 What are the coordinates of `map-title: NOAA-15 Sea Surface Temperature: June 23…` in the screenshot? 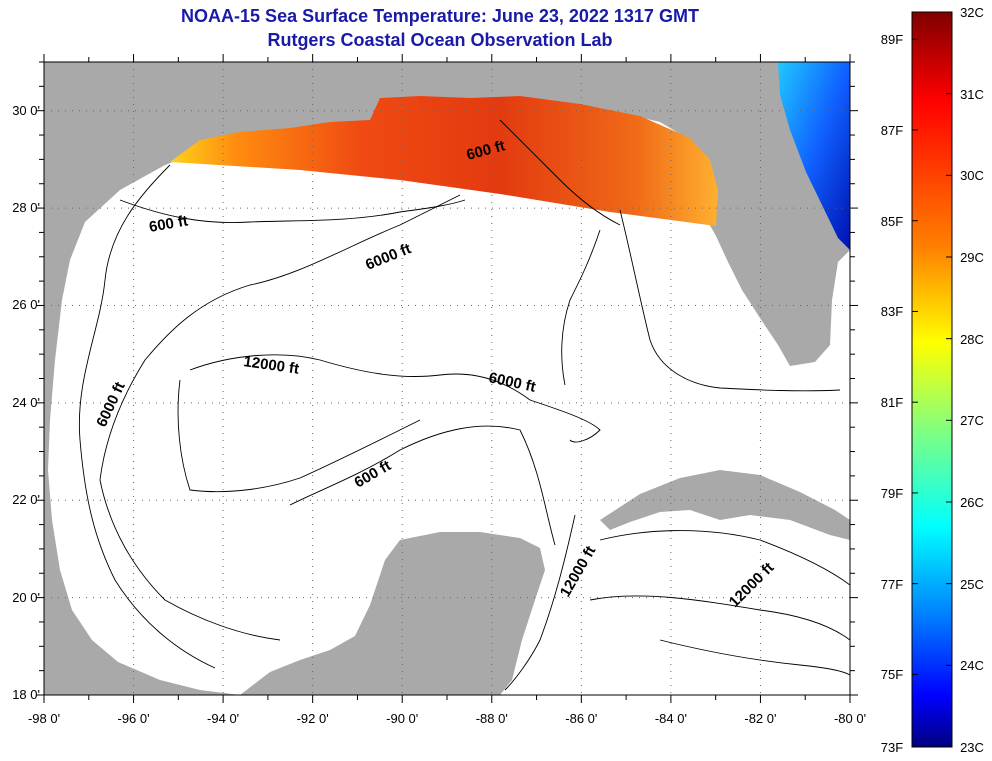 It's located at (440, 16).